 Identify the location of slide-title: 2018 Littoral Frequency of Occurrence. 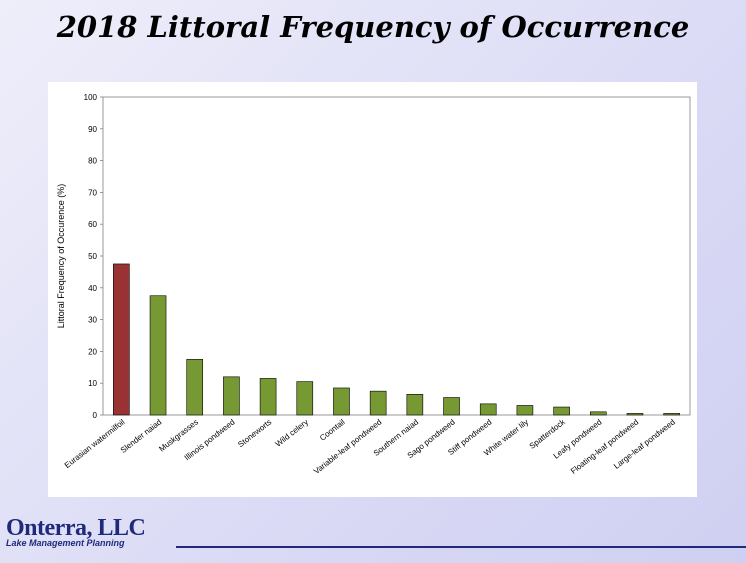
(373, 27).